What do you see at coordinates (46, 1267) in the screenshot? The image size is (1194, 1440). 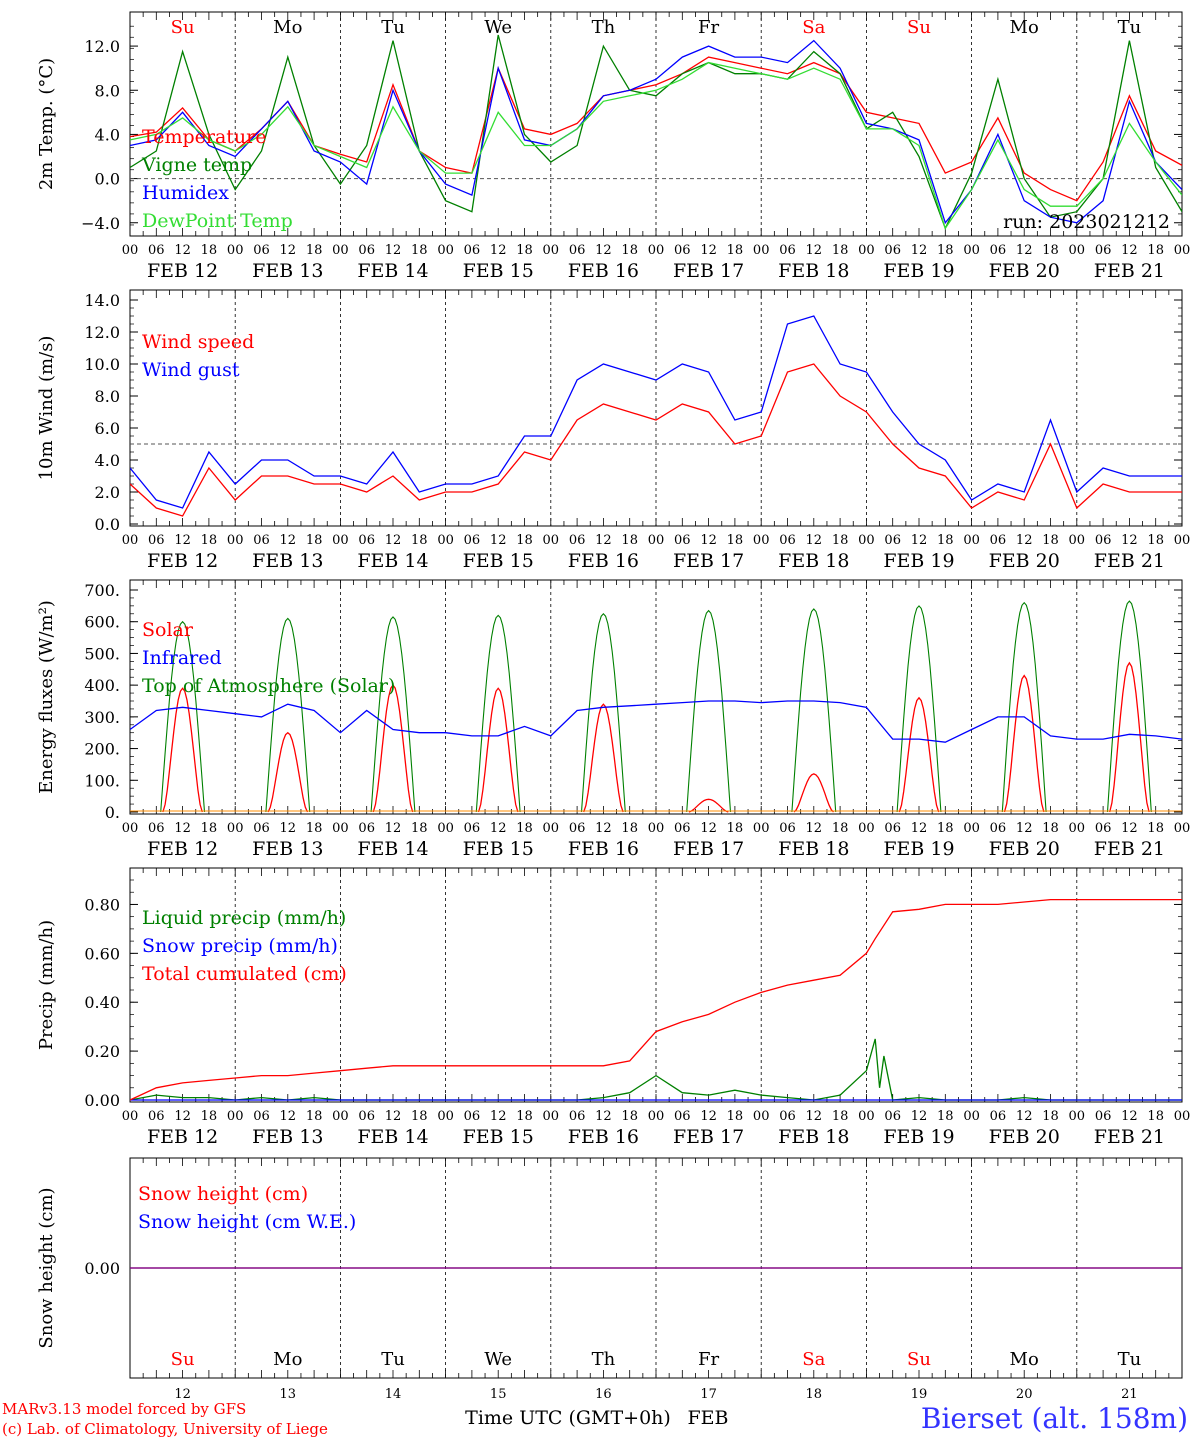 I see `y-axis-label: Snow height (cm)` at bounding box center [46, 1267].